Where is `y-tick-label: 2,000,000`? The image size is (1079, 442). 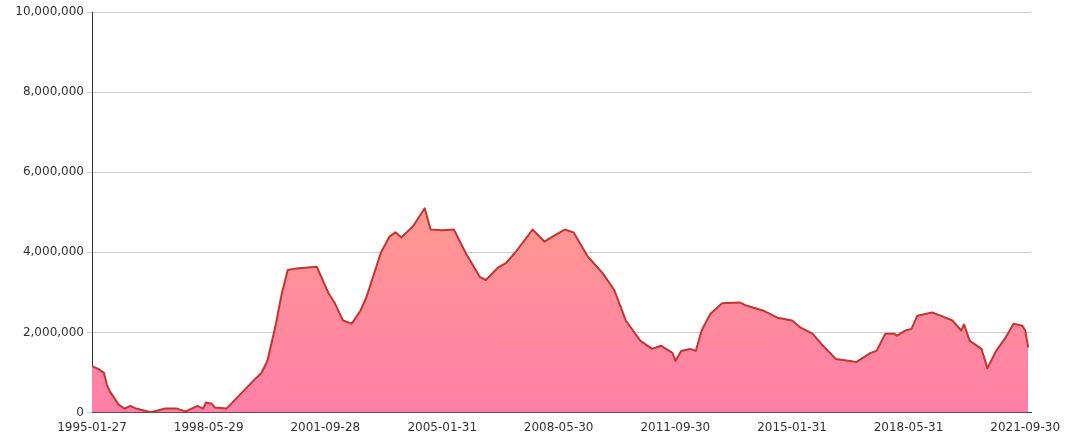 y-tick-label: 2,000,000 is located at coordinates (53, 331).